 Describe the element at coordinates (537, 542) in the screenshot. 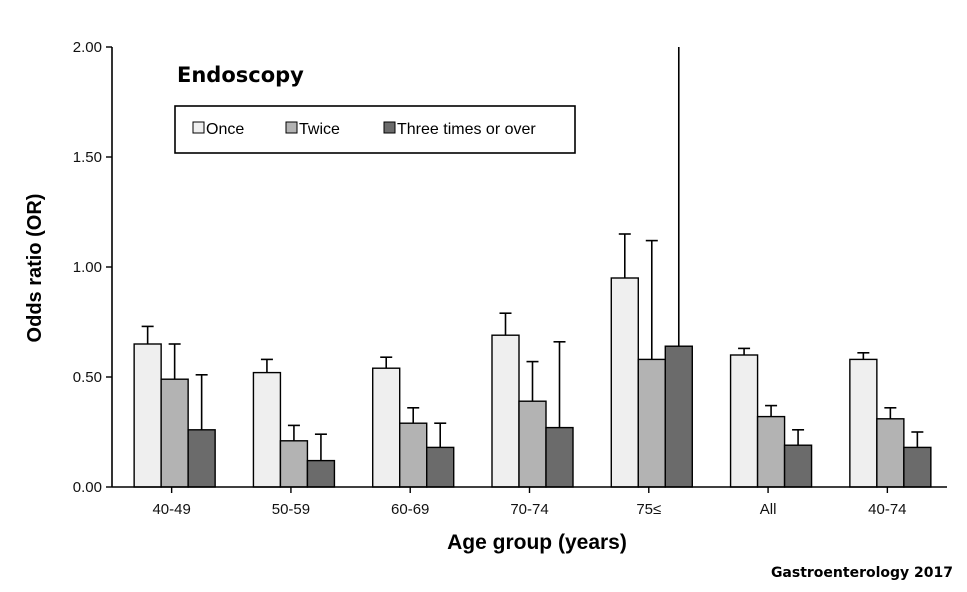

I see `x-axis-title: Age group (years)` at that location.